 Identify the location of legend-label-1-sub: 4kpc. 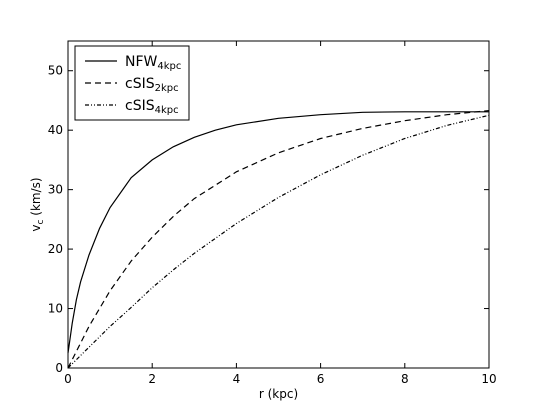
(169, 66).